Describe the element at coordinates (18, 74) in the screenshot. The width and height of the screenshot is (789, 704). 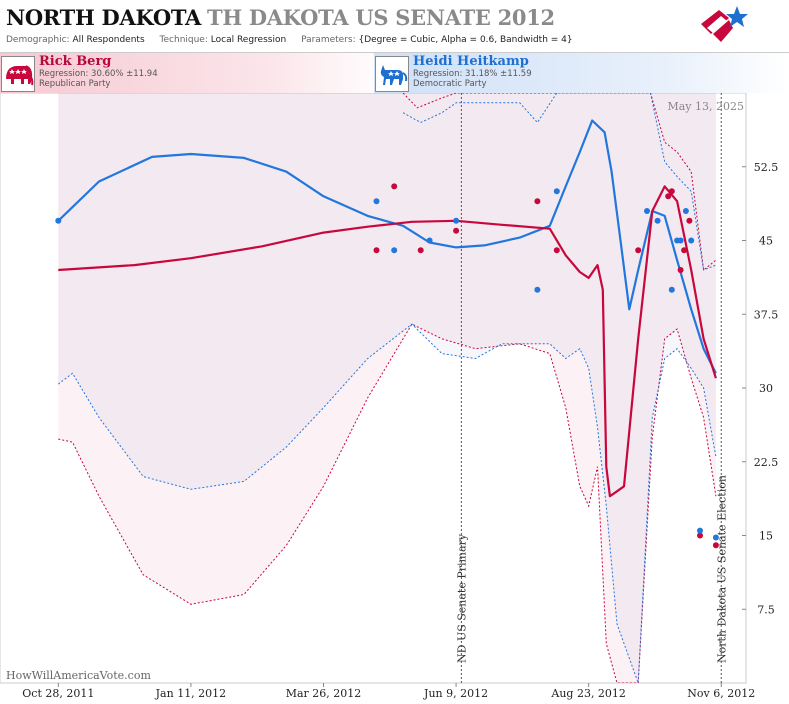
I see `elephant-icon` at that location.